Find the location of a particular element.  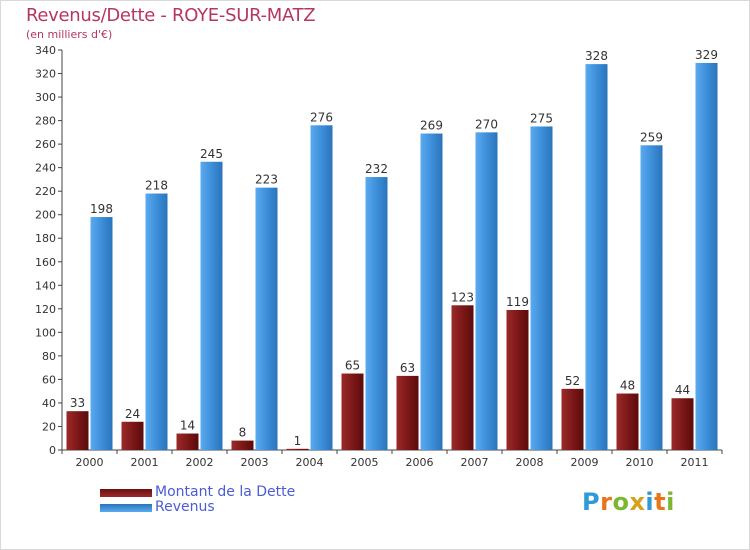

legend-swatch-debt is located at coordinates (126, 493).